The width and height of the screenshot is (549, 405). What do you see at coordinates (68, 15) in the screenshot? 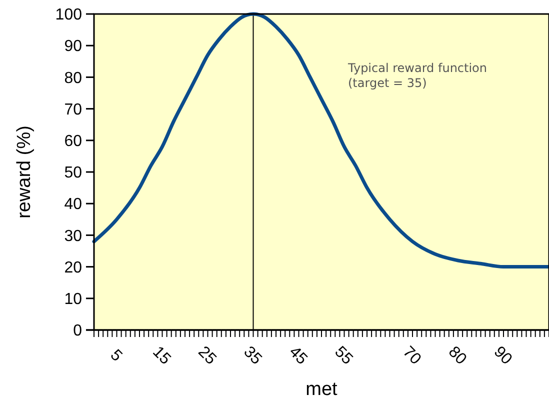
I see `y-tick-label: 100` at bounding box center [68, 15].